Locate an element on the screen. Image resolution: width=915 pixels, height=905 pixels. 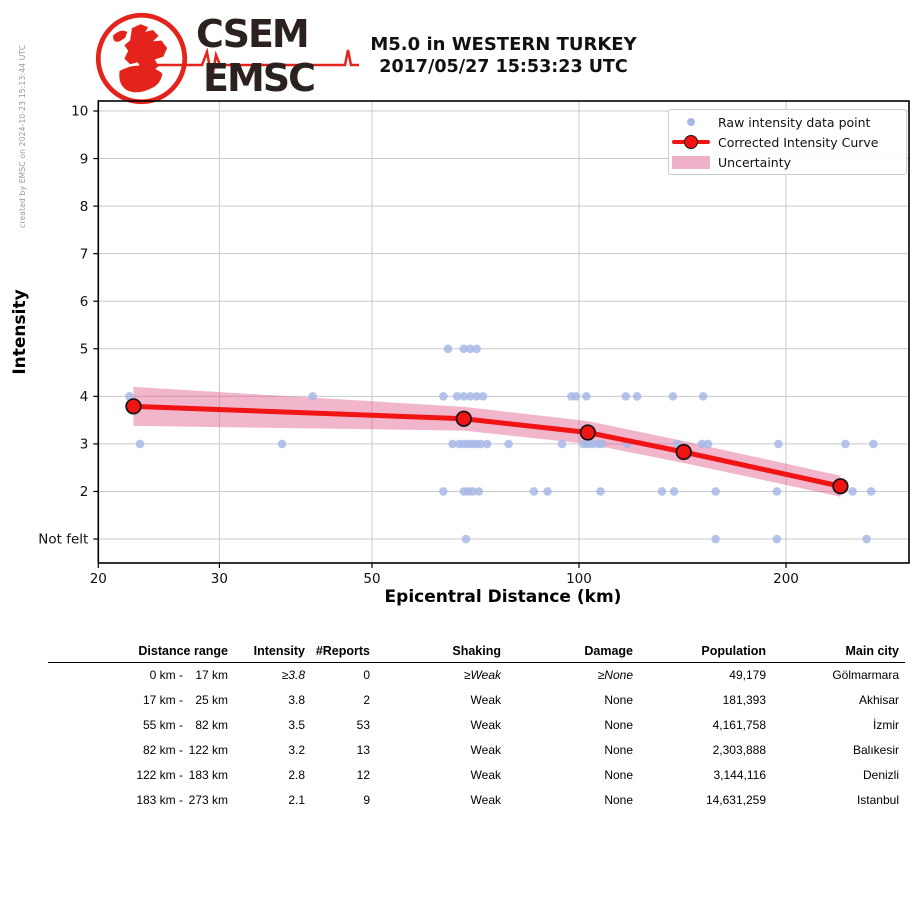
y-tick-label: 4 is located at coordinates (84, 397).